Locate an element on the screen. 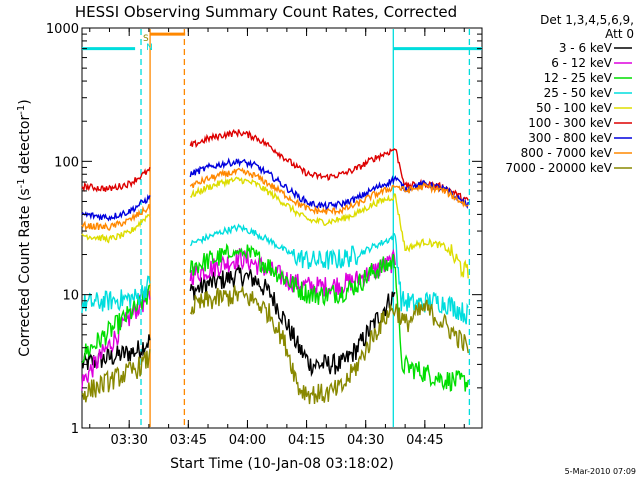 Image resolution: width=640 pixels, height=480 pixels. legend-header-attenuator: Att 0 is located at coordinates (619, 34).